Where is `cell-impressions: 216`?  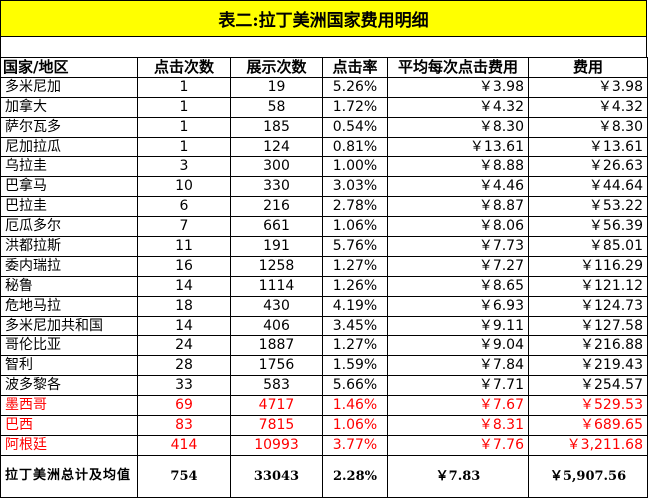 cell-impressions: 216 is located at coordinates (276, 207).